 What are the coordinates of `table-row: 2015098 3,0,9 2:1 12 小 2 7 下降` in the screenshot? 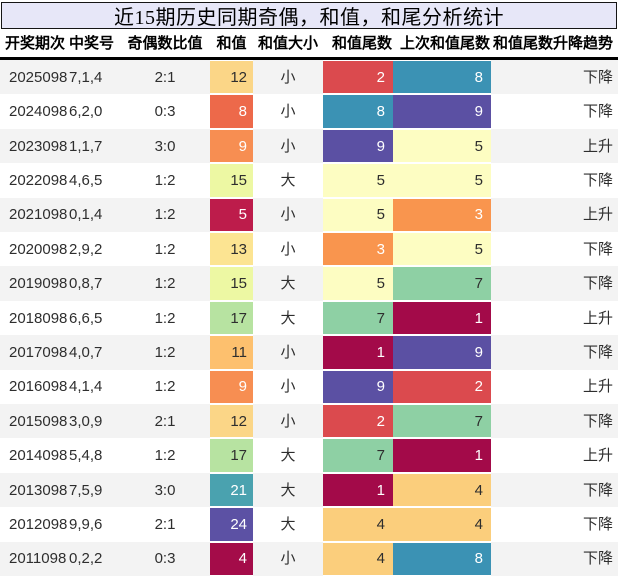 It's located at (309, 421).